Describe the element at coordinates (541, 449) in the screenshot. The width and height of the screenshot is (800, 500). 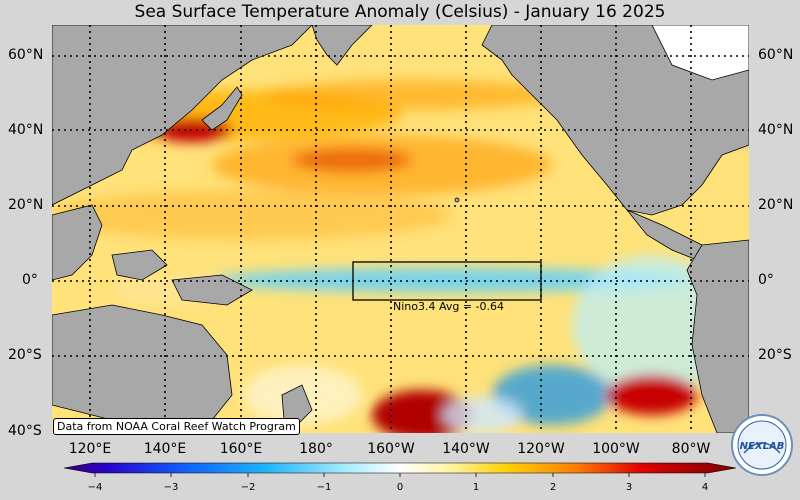
I see `lon-label: 120°W` at that location.